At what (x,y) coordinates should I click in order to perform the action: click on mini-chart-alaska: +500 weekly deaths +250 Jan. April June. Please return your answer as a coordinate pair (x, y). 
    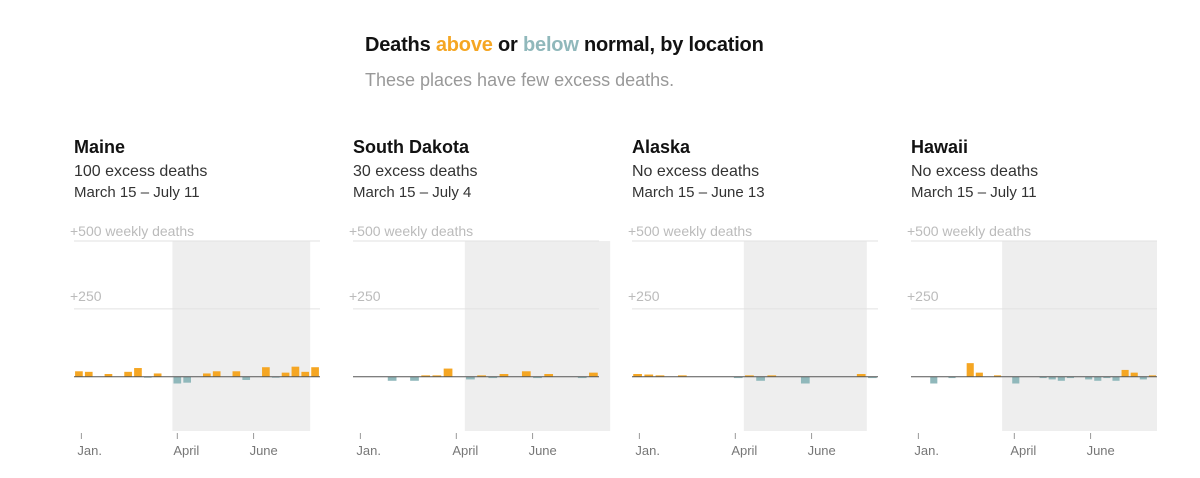
    Looking at the image, I should click on (753, 340).